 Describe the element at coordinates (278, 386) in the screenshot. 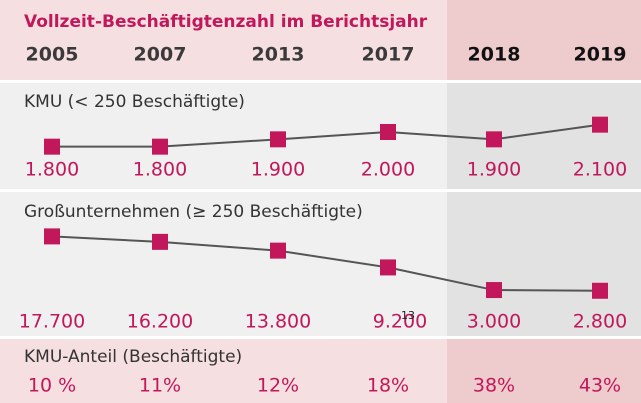

I see `share-label: 12%` at that location.